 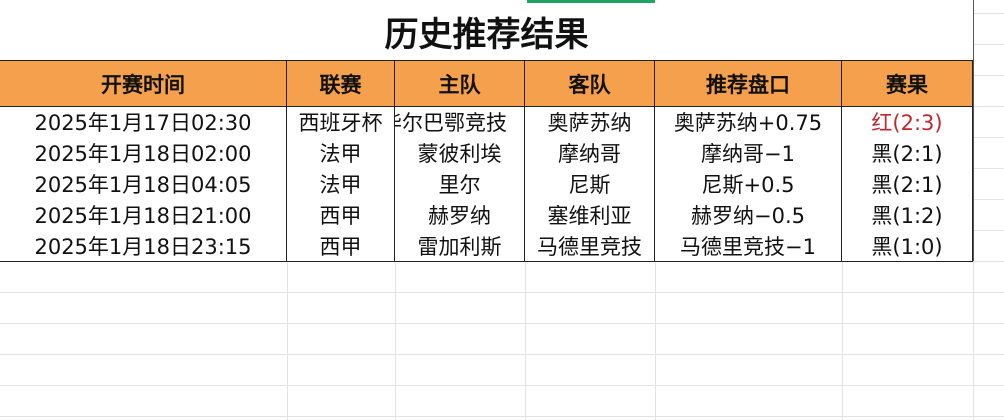 I want to click on border, so click(x=973, y=130).